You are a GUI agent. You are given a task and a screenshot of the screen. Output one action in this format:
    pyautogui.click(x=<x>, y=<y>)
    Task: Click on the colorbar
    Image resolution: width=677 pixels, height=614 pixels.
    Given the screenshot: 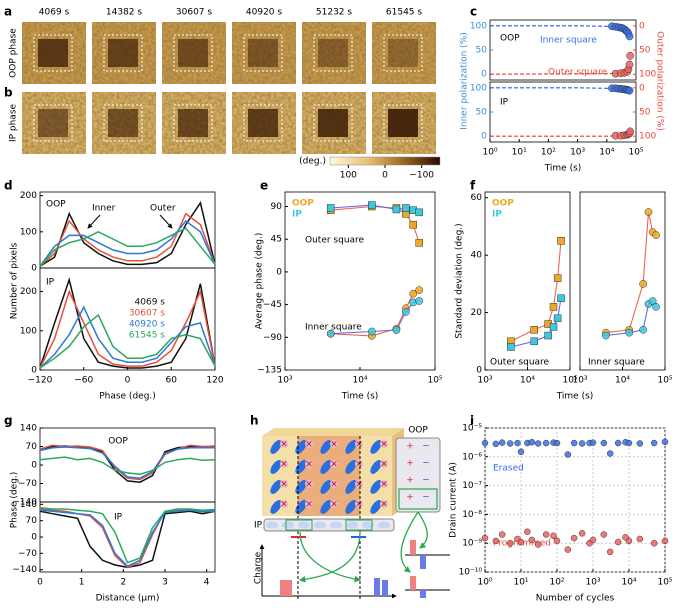 What is the action you would take?
    pyautogui.click(x=385, y=161)
    